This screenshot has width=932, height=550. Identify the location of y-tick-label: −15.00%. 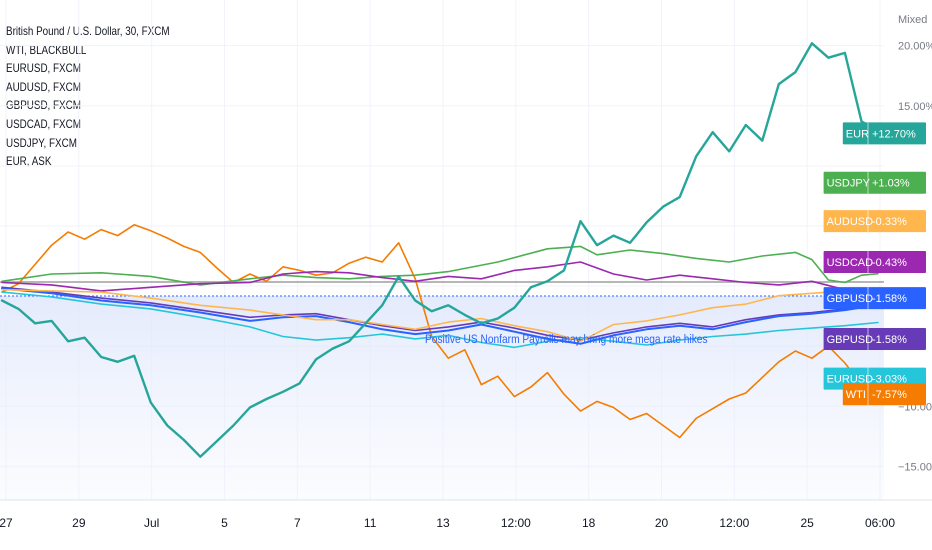
(915, 467).